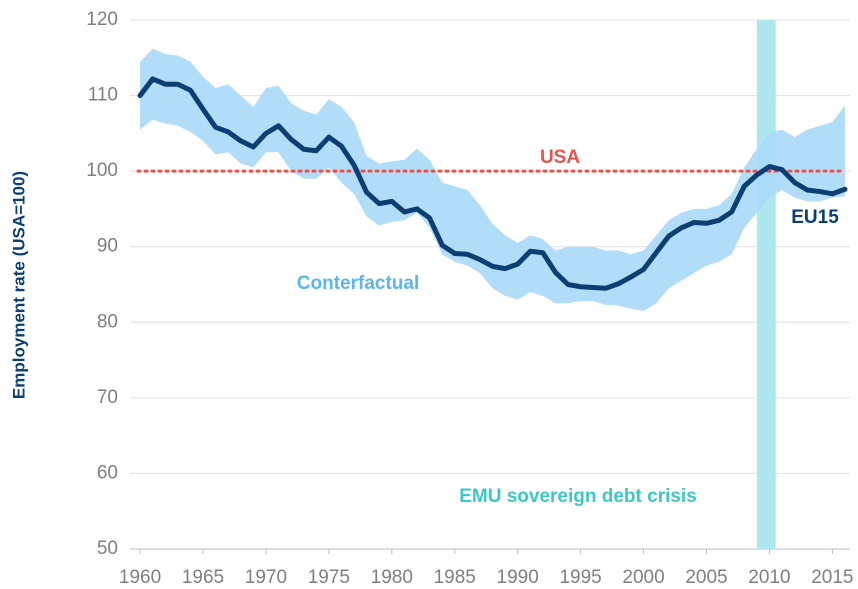 The image size is (858, 589). What do you see at coordinates (766, 284) in the screenshot?
I see `shaded-span` at bounding box center [766, 284].